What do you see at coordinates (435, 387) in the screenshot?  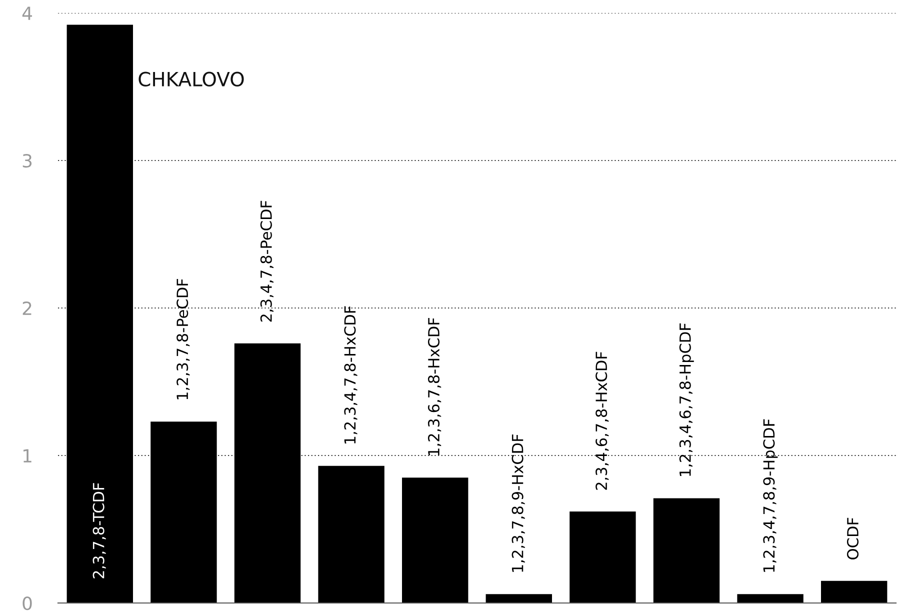 I see `x-tick-label: 1,2,3,6,7,8-HxCDF` at bounding box center [435, 387].